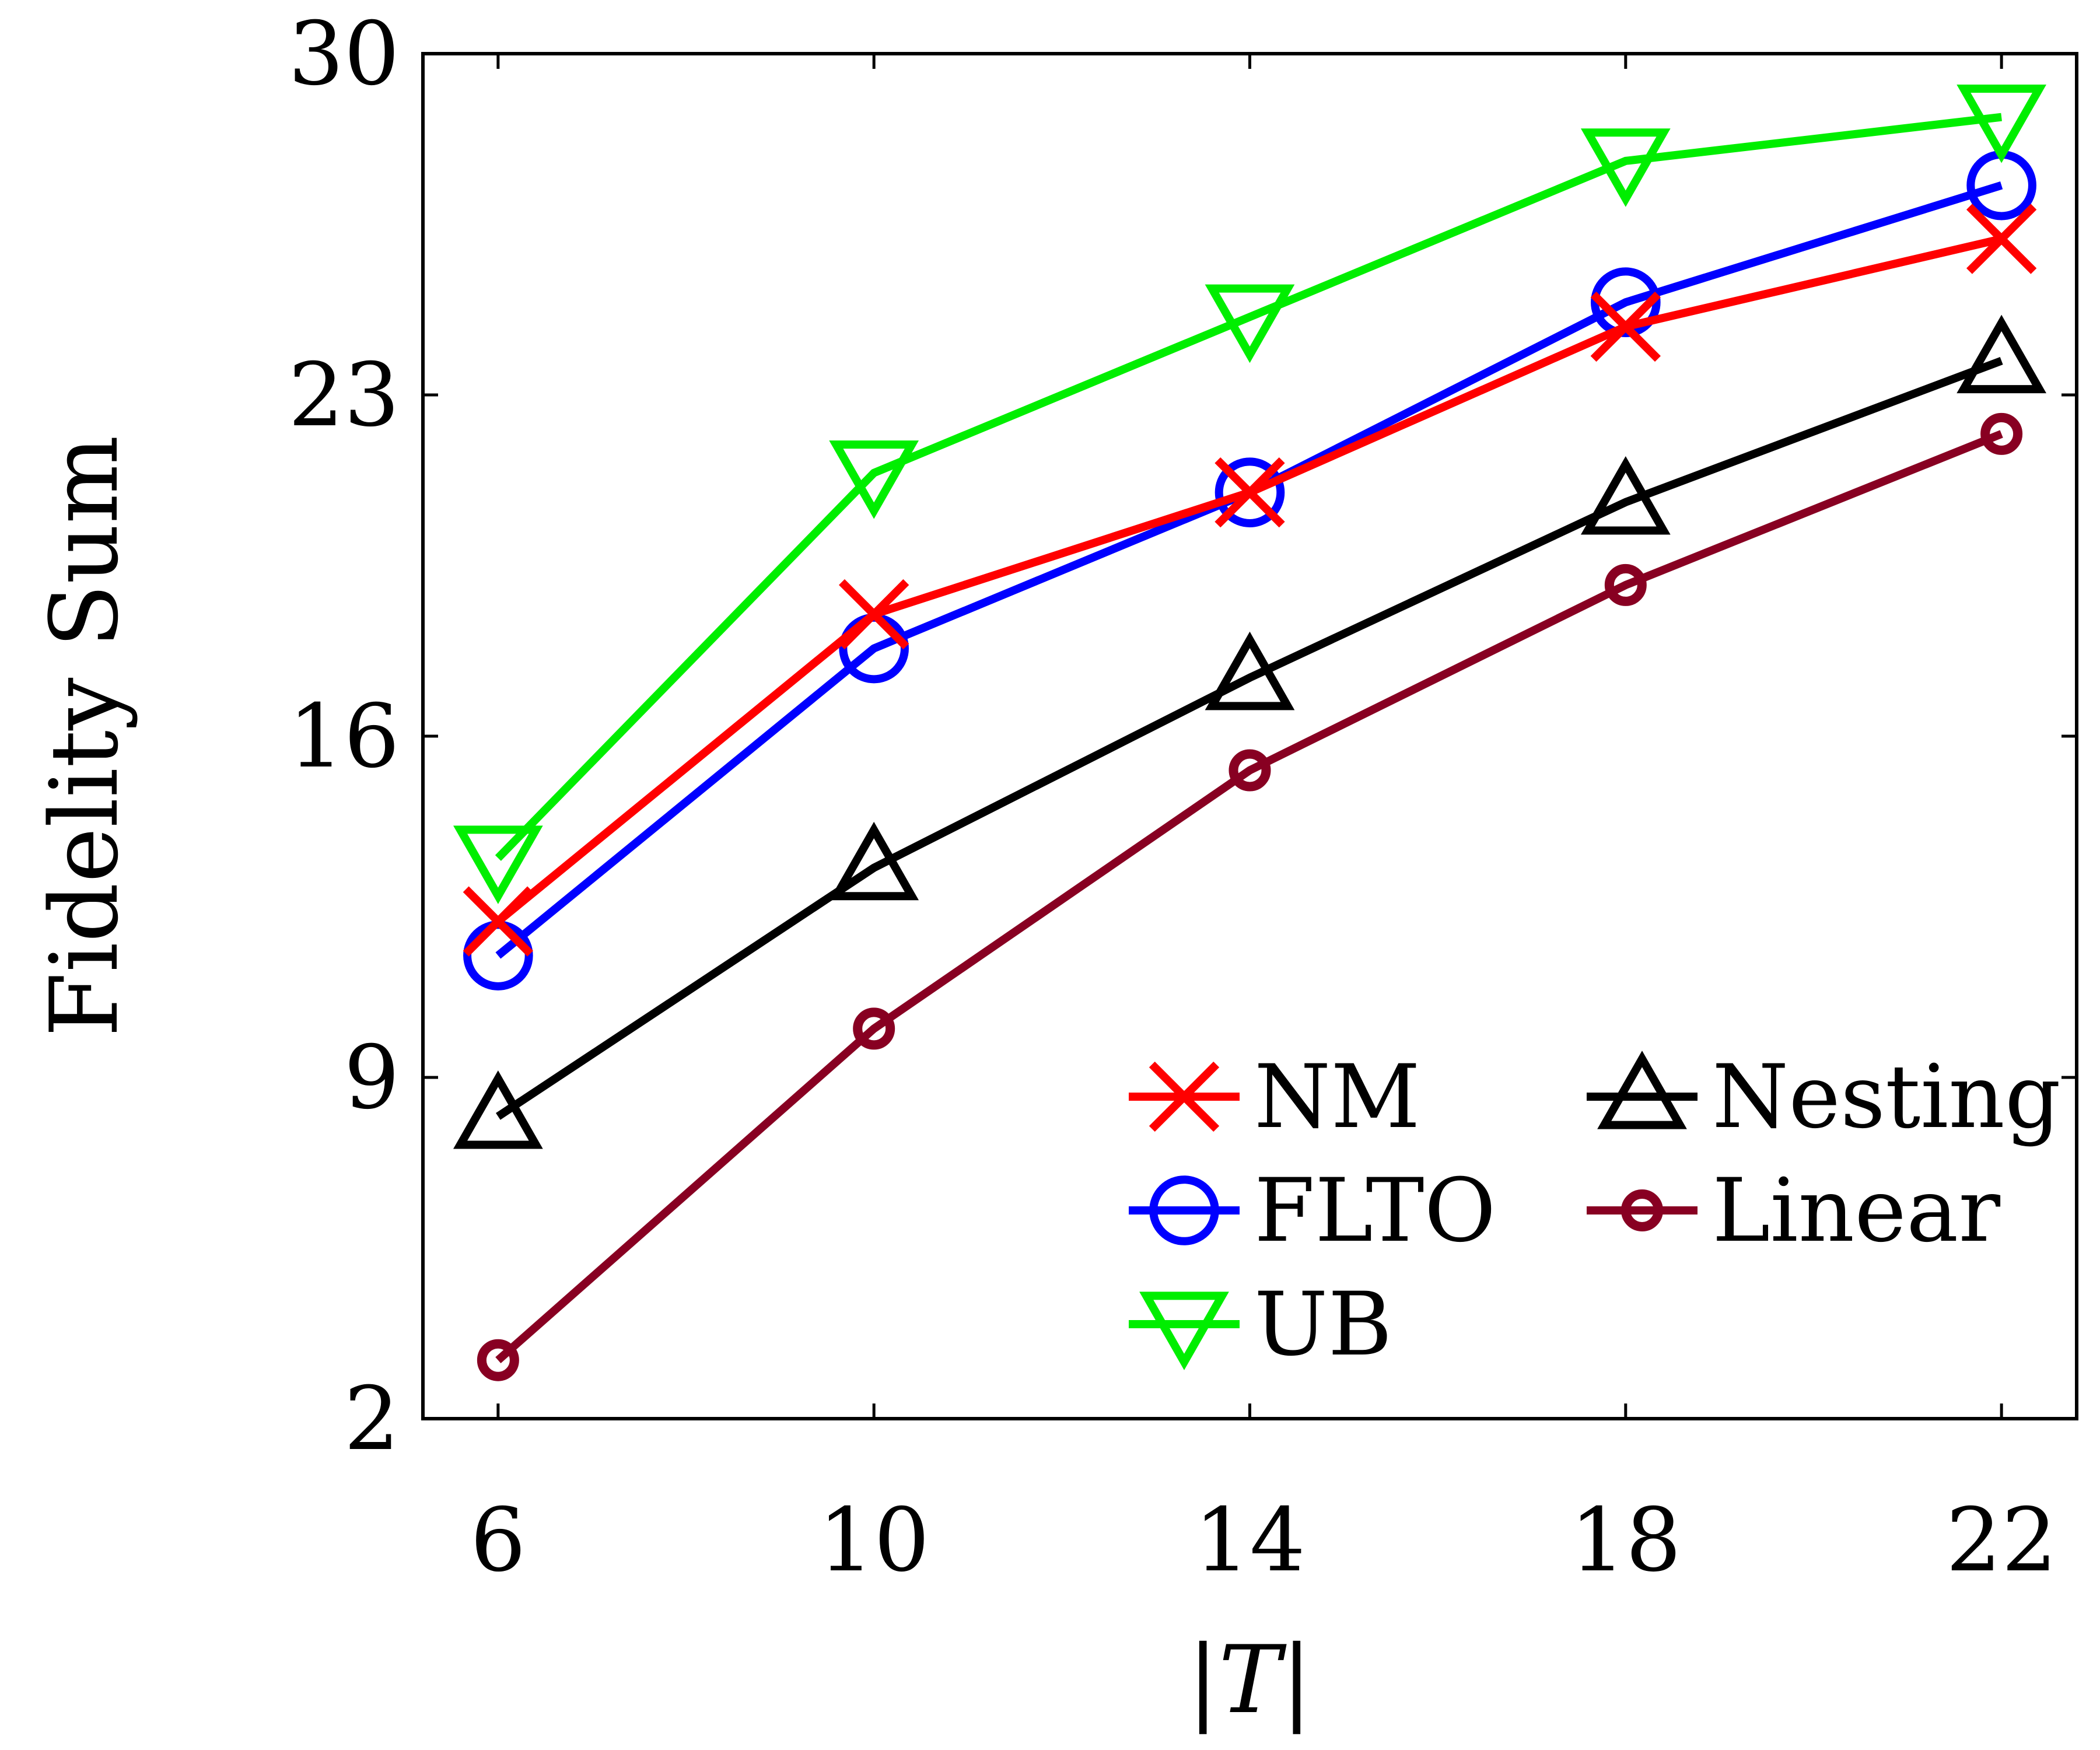 This screenshot has width=2100, height=1750. I want to click on x-tick-label: 6, so click(498, 1540).